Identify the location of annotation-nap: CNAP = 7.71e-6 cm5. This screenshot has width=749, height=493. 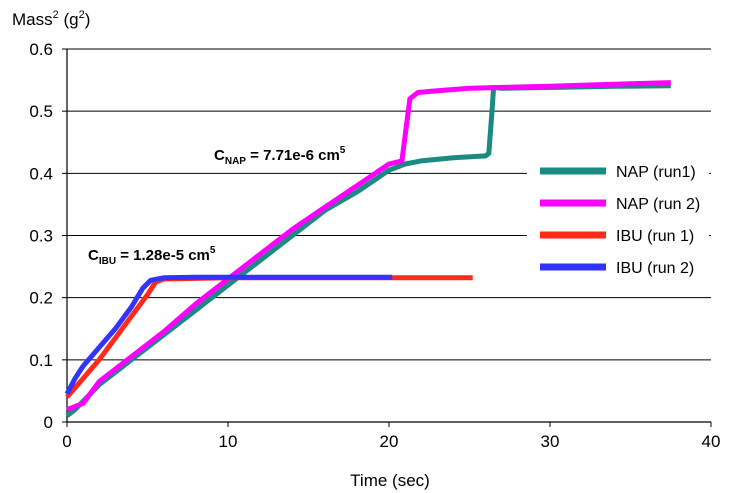
(280, 156).